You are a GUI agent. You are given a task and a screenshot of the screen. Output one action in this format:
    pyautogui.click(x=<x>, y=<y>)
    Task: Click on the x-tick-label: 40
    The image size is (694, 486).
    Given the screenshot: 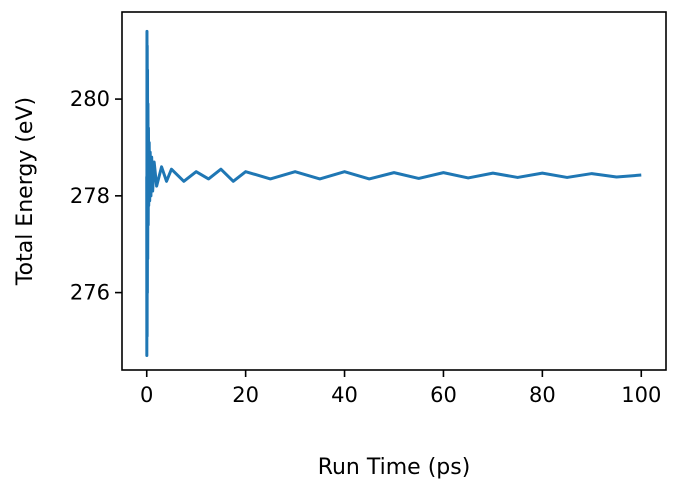 What is the action you would take?
    pyautogui.click(x=344, y=395)
    